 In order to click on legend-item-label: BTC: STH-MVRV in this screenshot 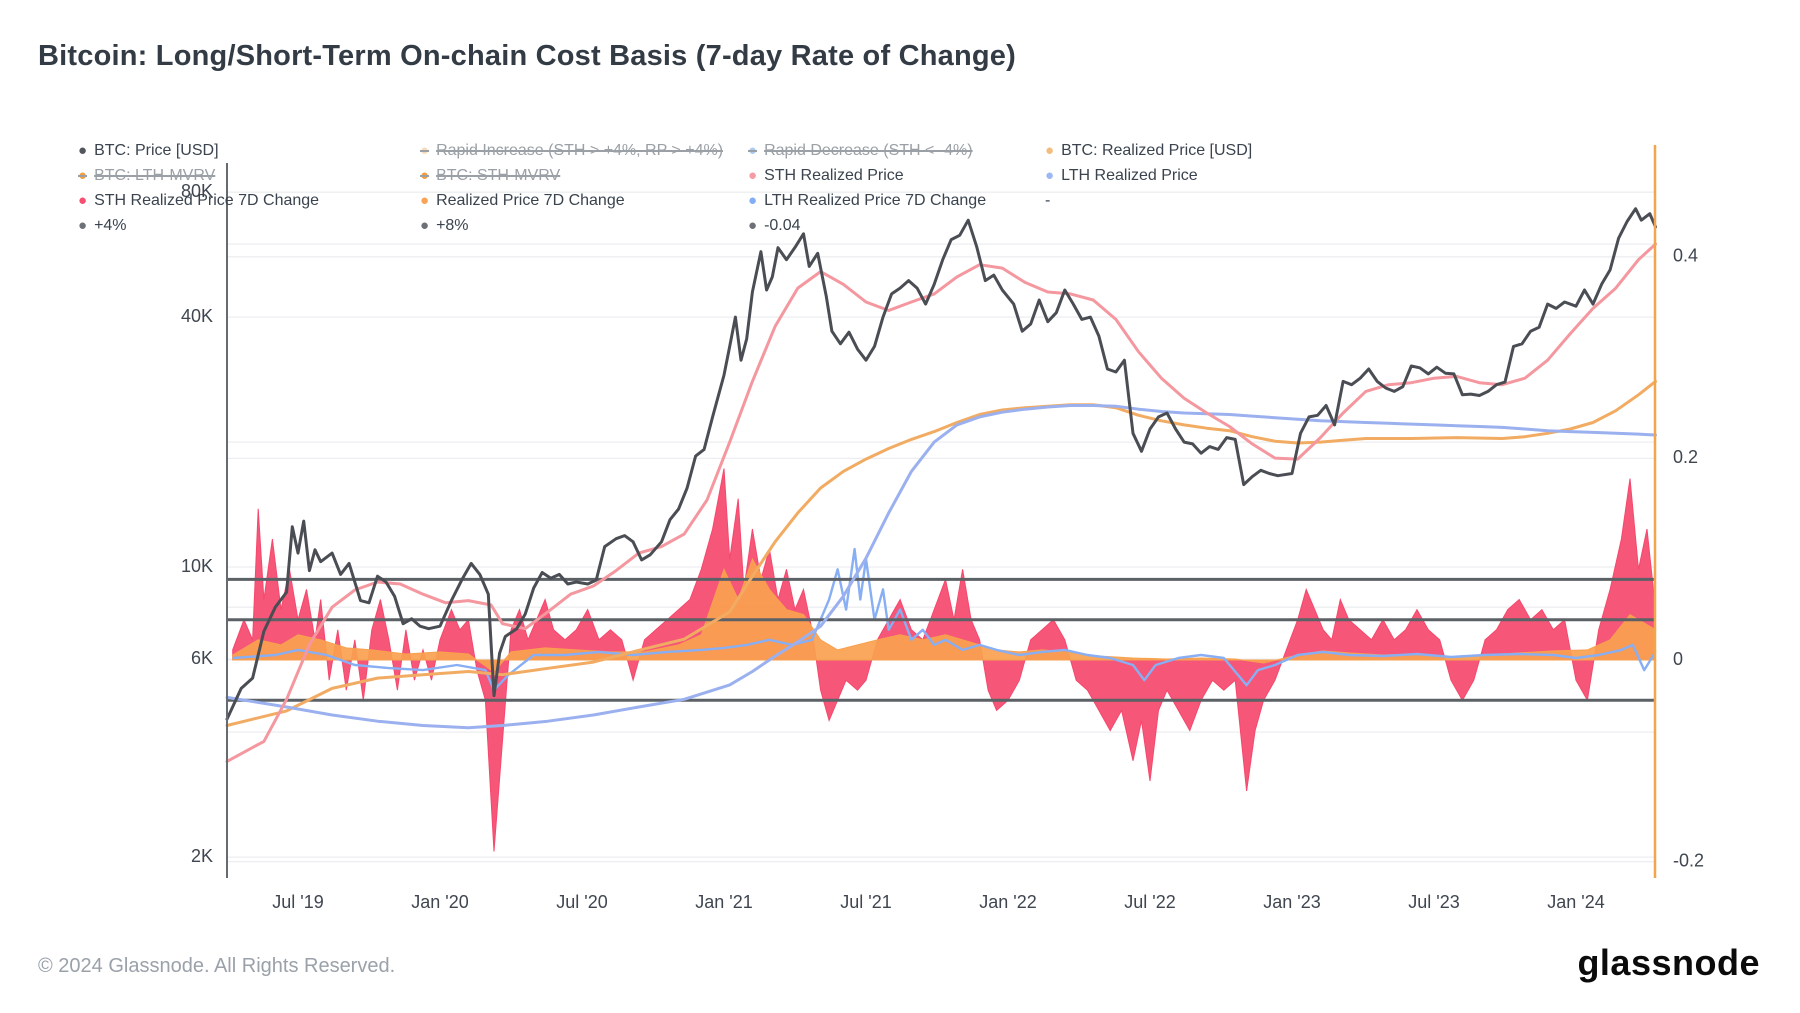, I will do `click(498, 175)`.